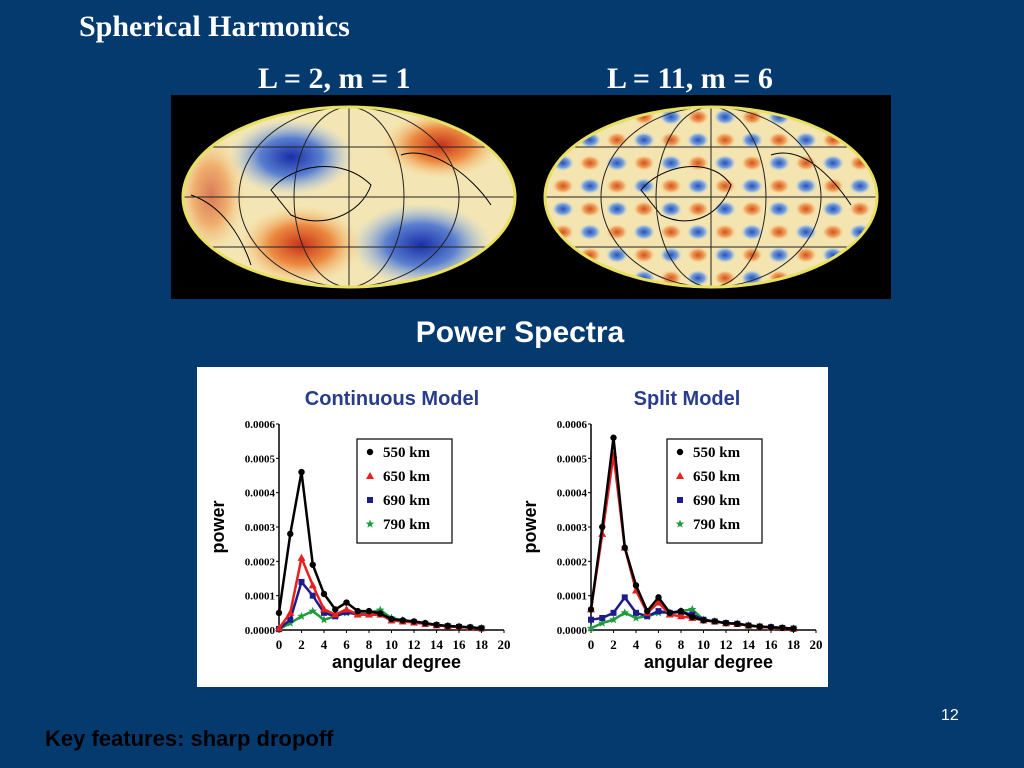  Describe the element at coordinates (572, 562) in the screenshot. I see `y-tick-label: 0.0002` at that location.